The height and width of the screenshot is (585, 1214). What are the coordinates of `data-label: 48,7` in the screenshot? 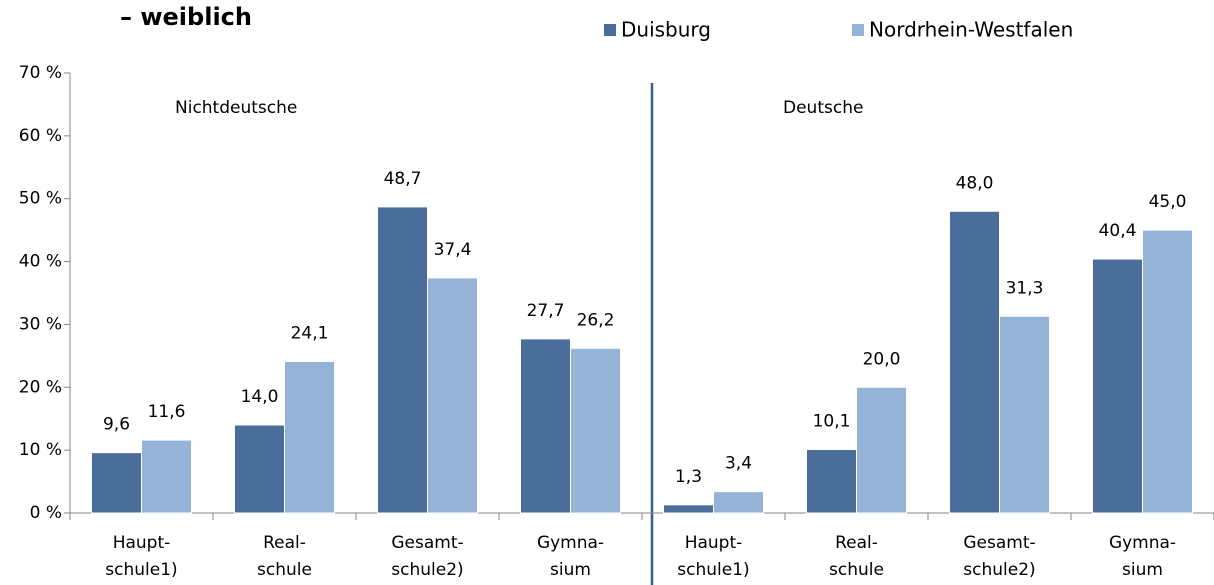 It's located at (403, 179).